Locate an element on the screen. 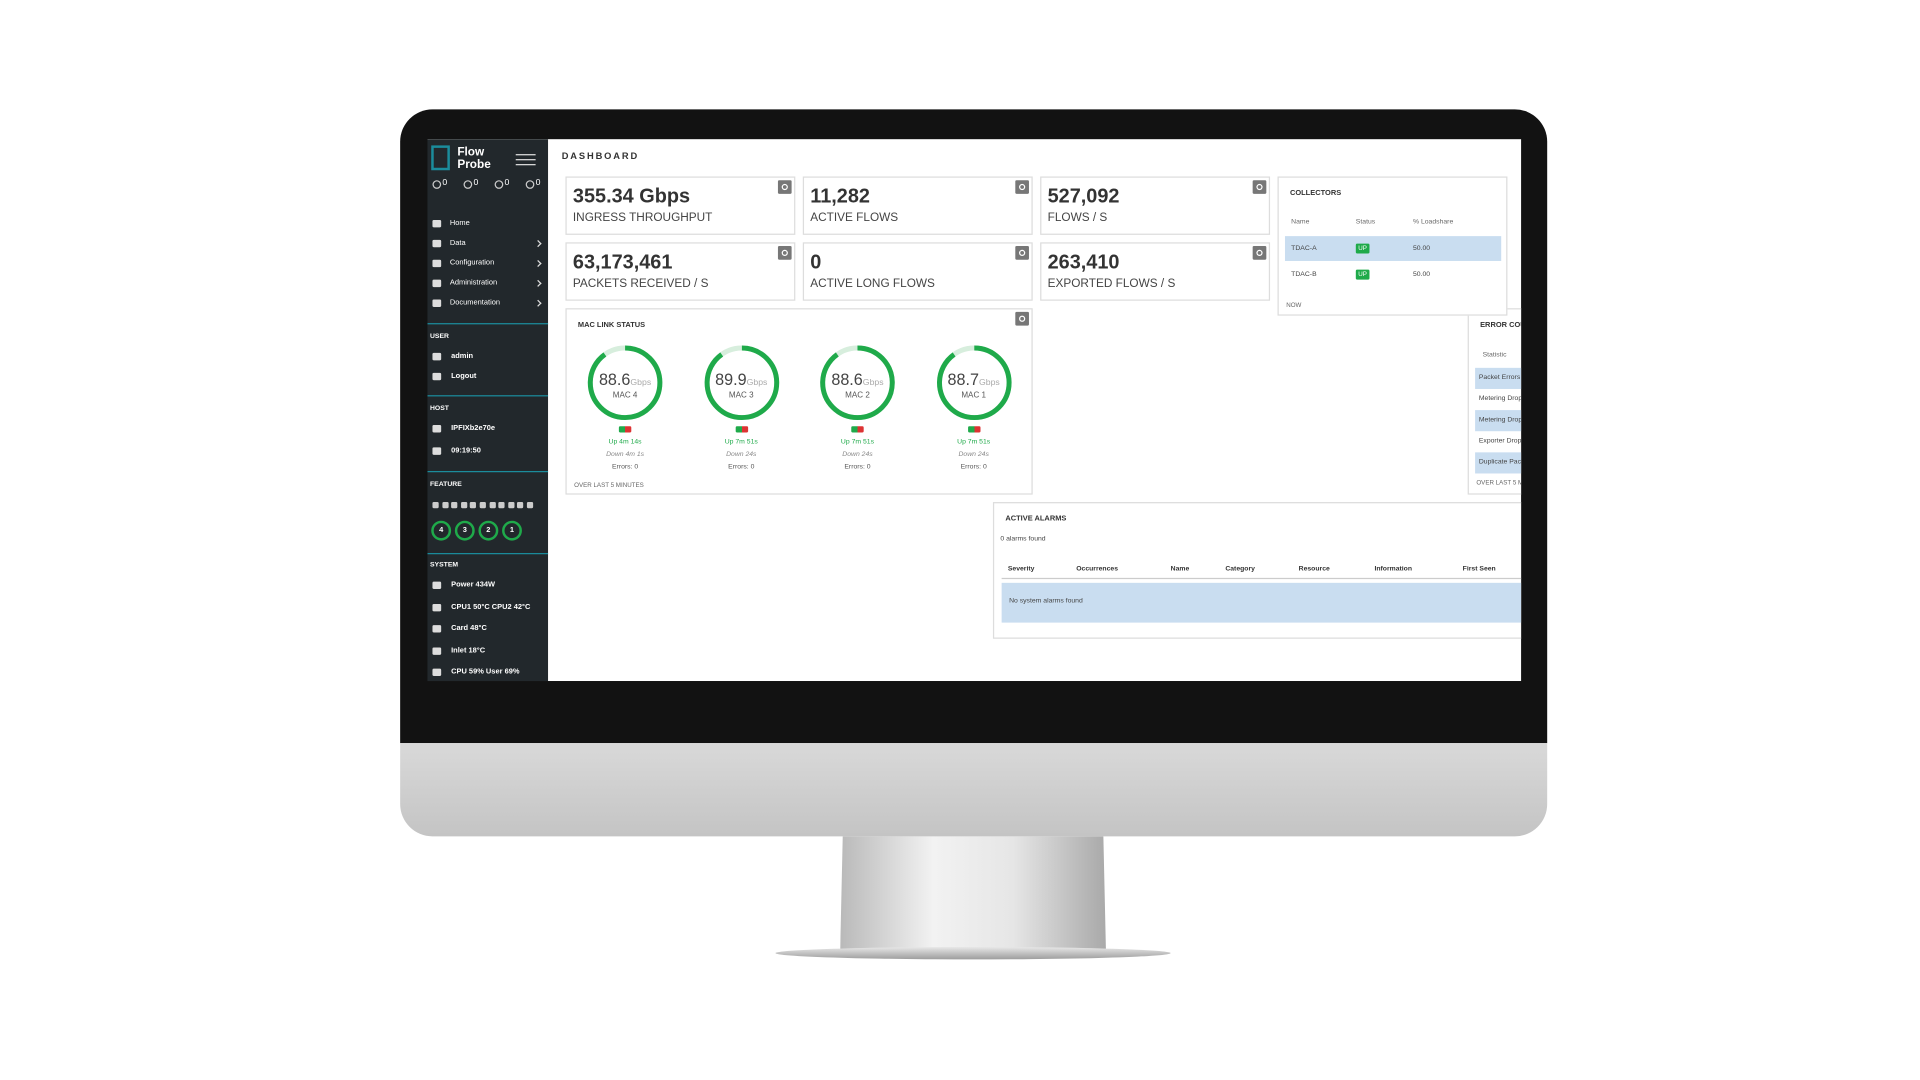 This screenshot has height=1080, width=1920. table-header: Status is located at coordinates (1365, 222).